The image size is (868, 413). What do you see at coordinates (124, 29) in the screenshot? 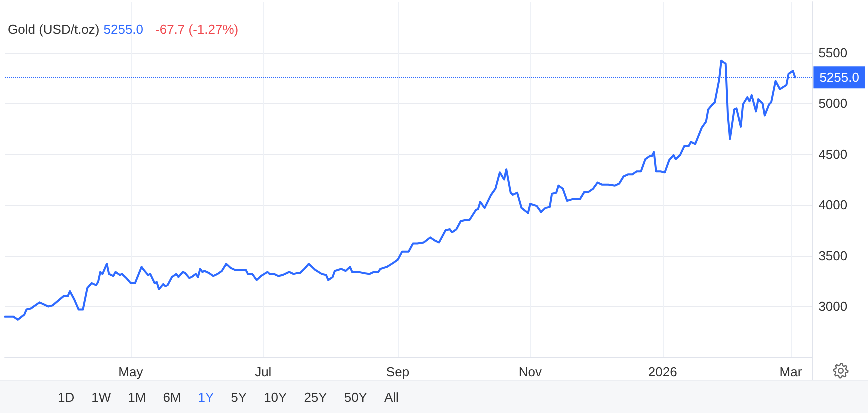
I see `annotation: 5255.0` at bounding box center [124, 29].